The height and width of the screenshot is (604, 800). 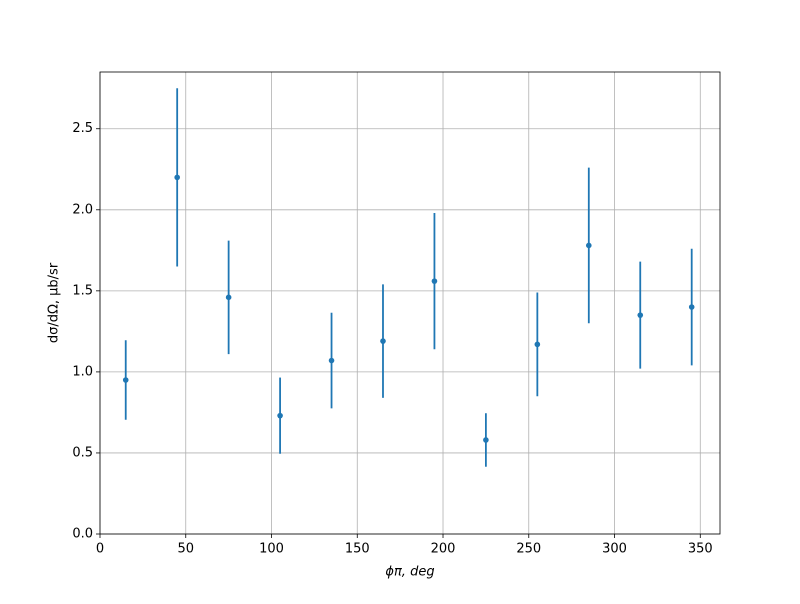 I want to click on y-axis-label: dσ/dΩ, μb/sr, so click(x=54, y=302).